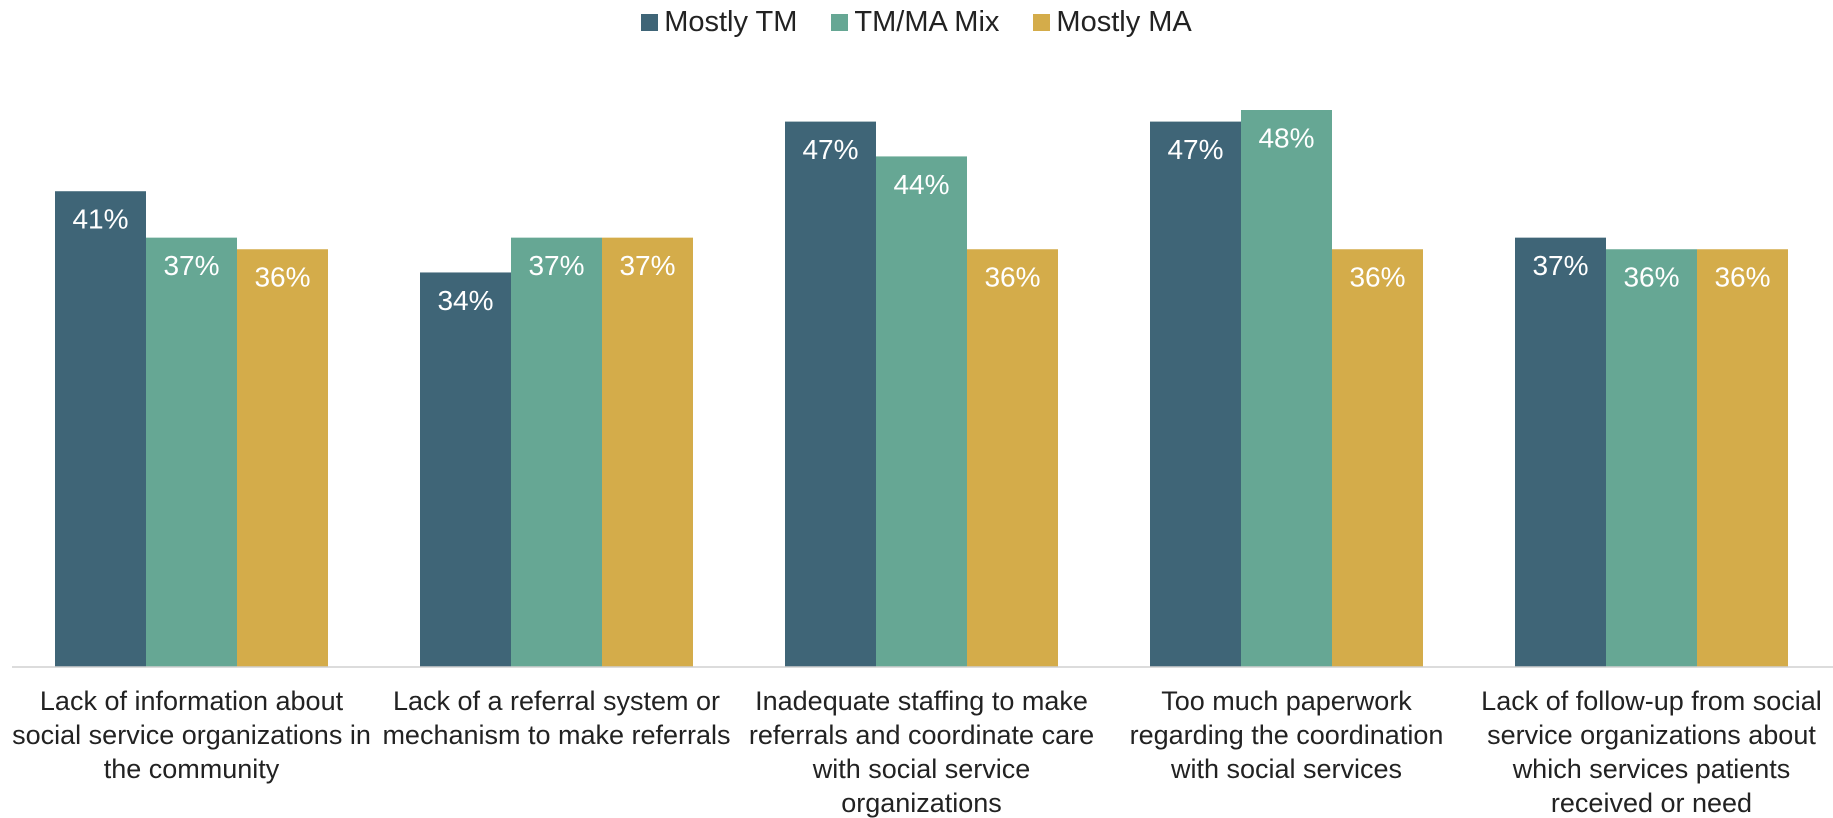 This screenshot has height=818, width=1833. I want to click on legend-item: Mostly TM, so click(719, 22).